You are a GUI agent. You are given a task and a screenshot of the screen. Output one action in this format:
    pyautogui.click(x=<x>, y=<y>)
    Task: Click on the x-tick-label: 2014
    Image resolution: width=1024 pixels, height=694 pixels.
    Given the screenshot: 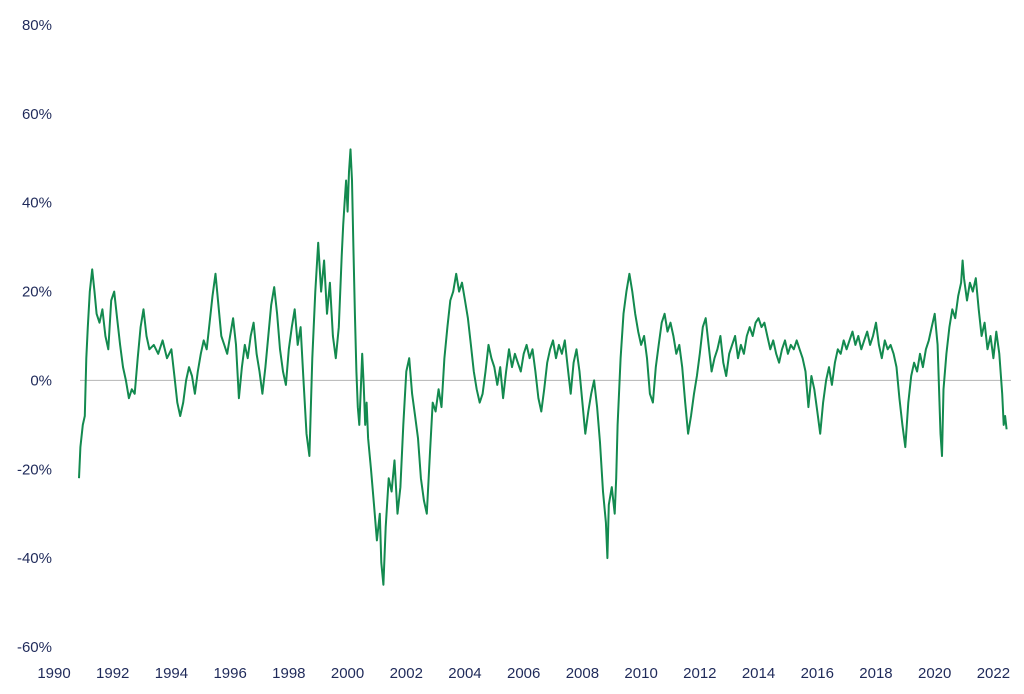 What is the action you would take?
    pyautogui.click(x=758, y=673)
    